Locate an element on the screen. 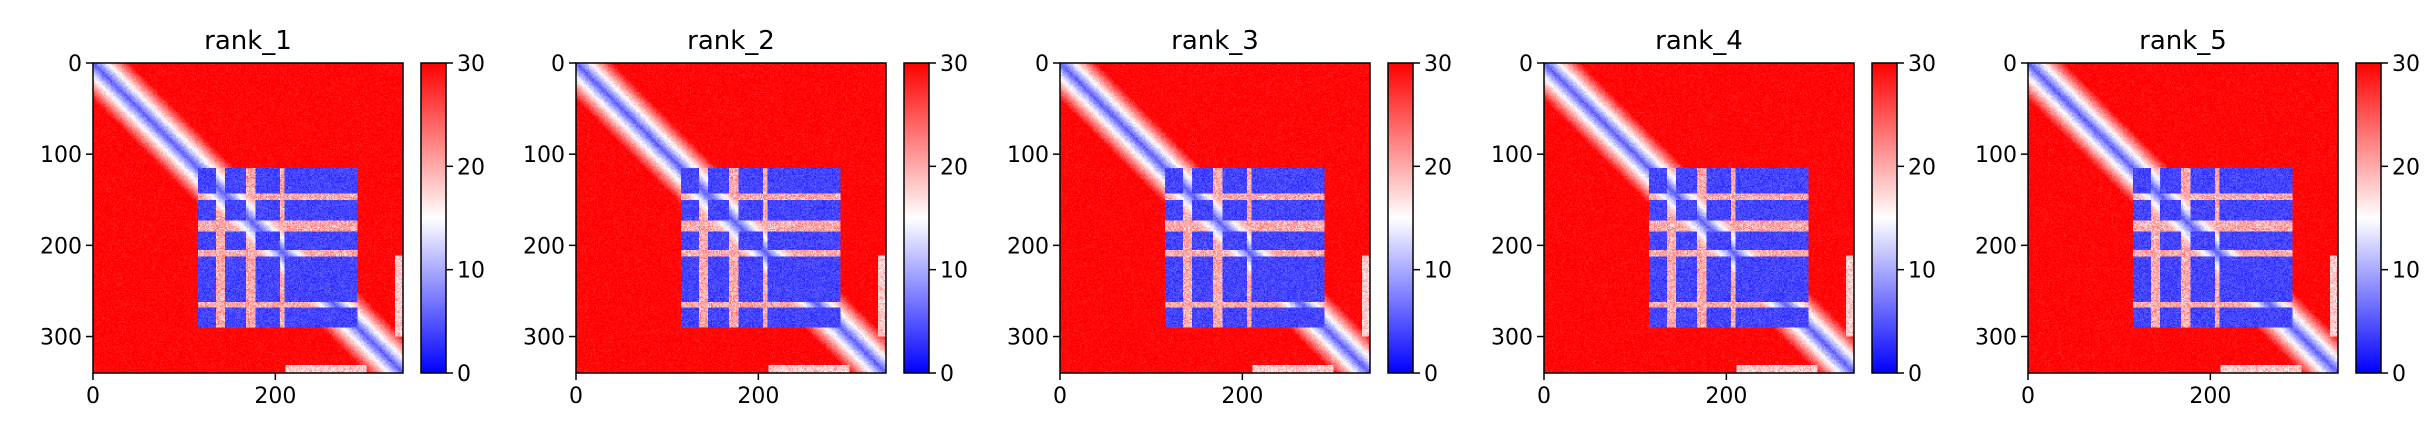 This screenshot has width=2435, height=438. panel-title: rank_2 is located at coordinates (731, 41).